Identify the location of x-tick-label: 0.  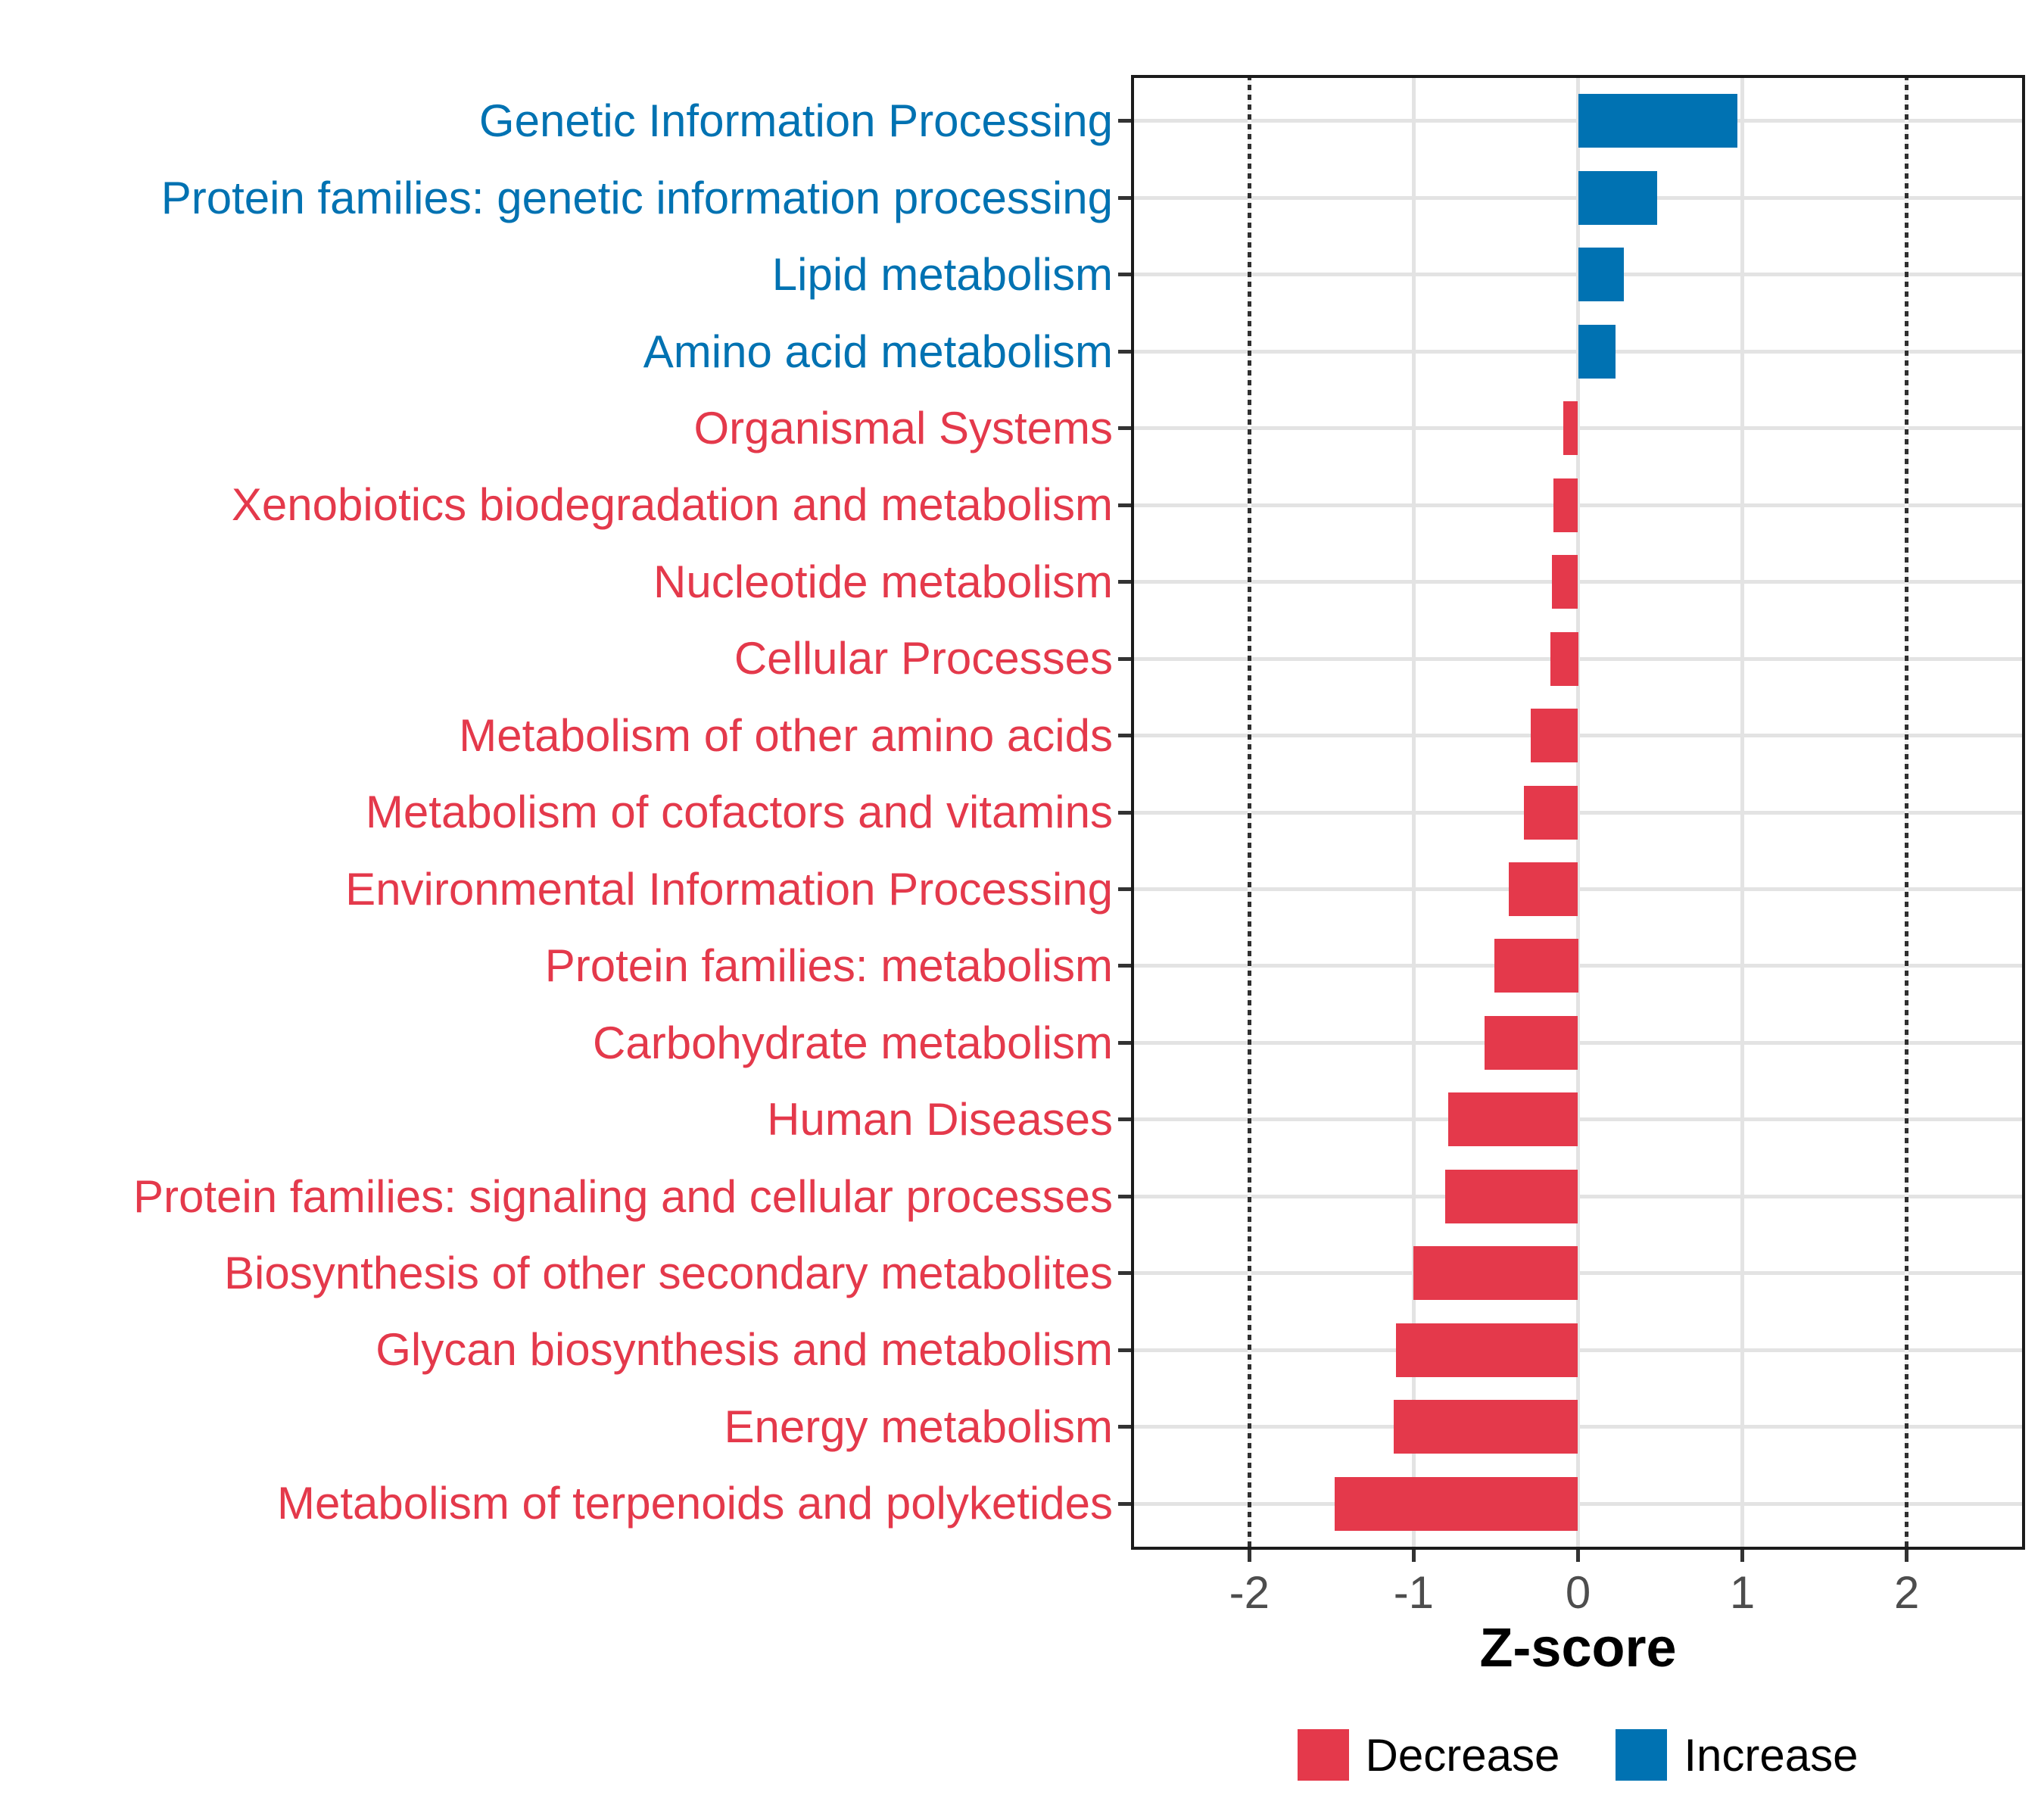
(1578, 1592).